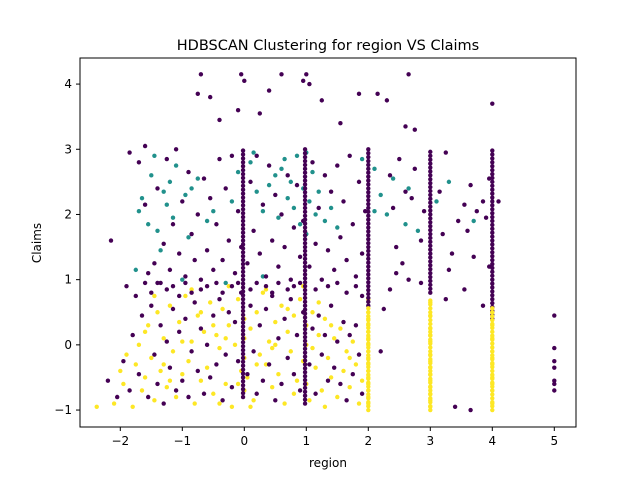  I want to click on x-tick-label: 1, so click(306, 441).